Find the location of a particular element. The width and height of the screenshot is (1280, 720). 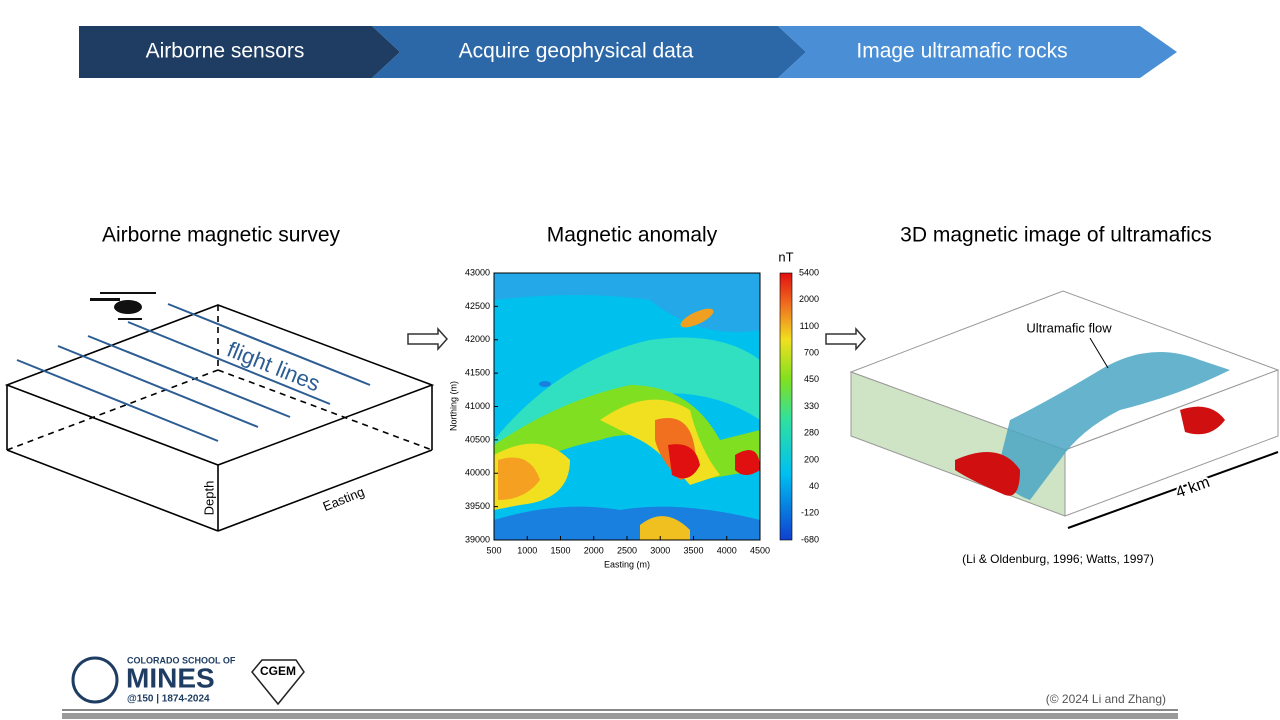

citation: (Li & Oldenburg, 1996; Watts, 1997) is located at coordinates (1058, 559).